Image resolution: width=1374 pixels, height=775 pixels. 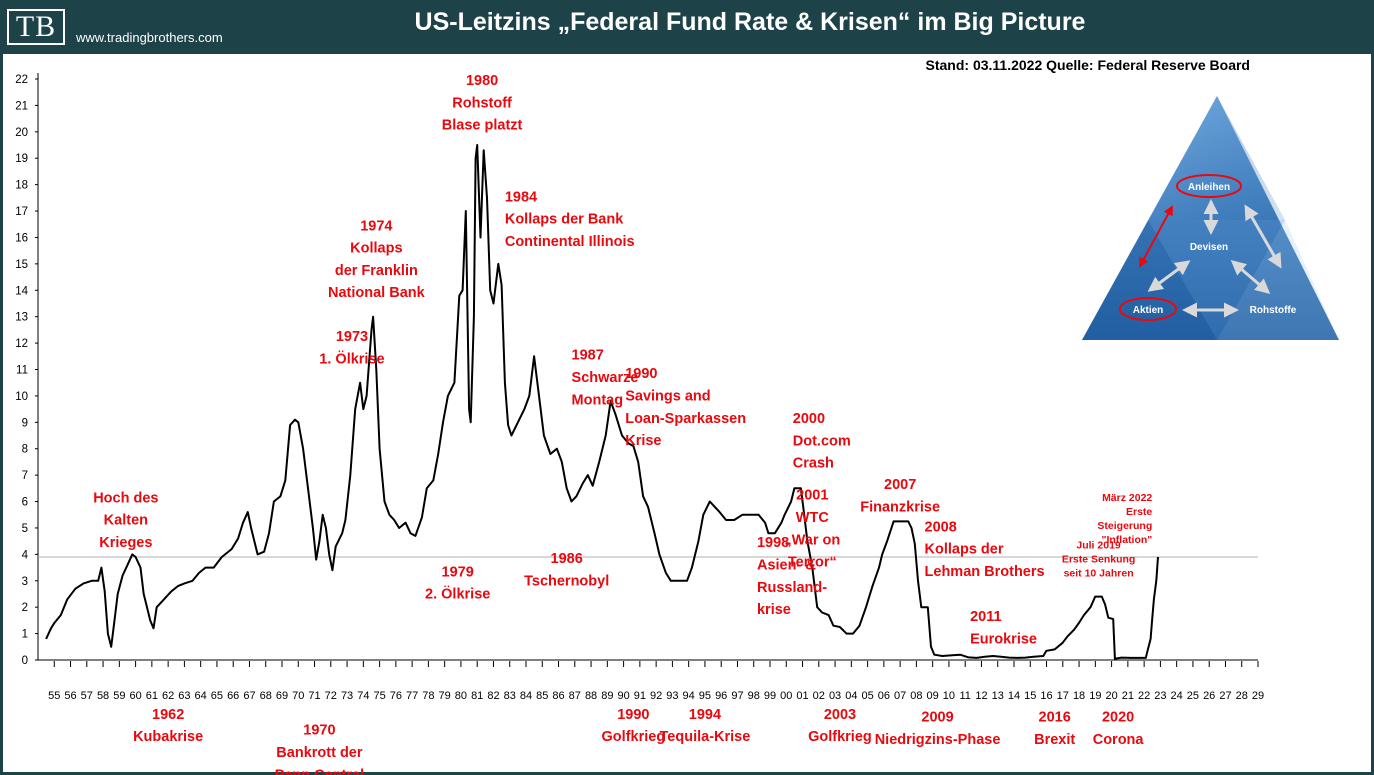 I want to click on x-tick-label: 24, so click(x=1177, y=696).